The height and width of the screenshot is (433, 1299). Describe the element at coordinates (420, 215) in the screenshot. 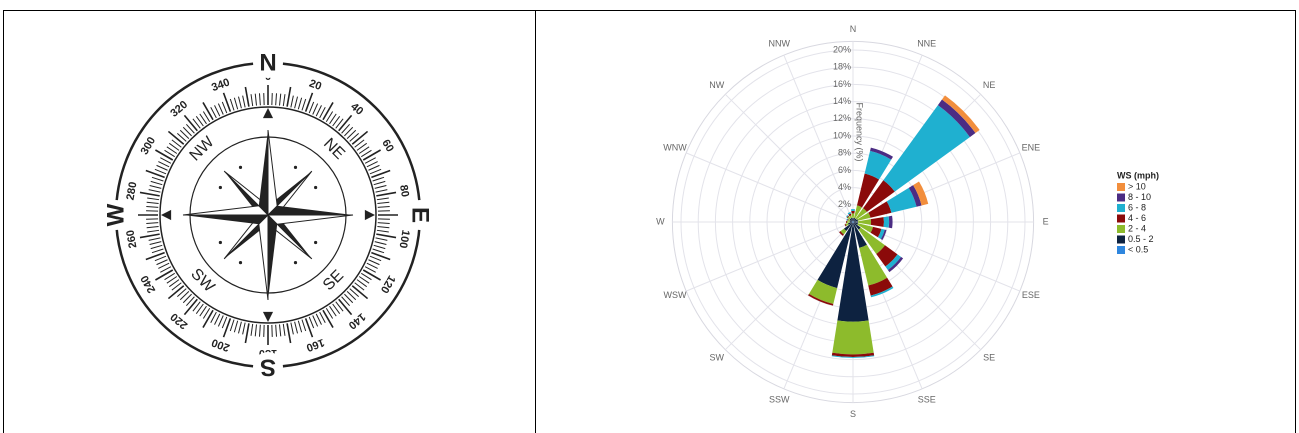

I see `cardinal-label: E` at that location.